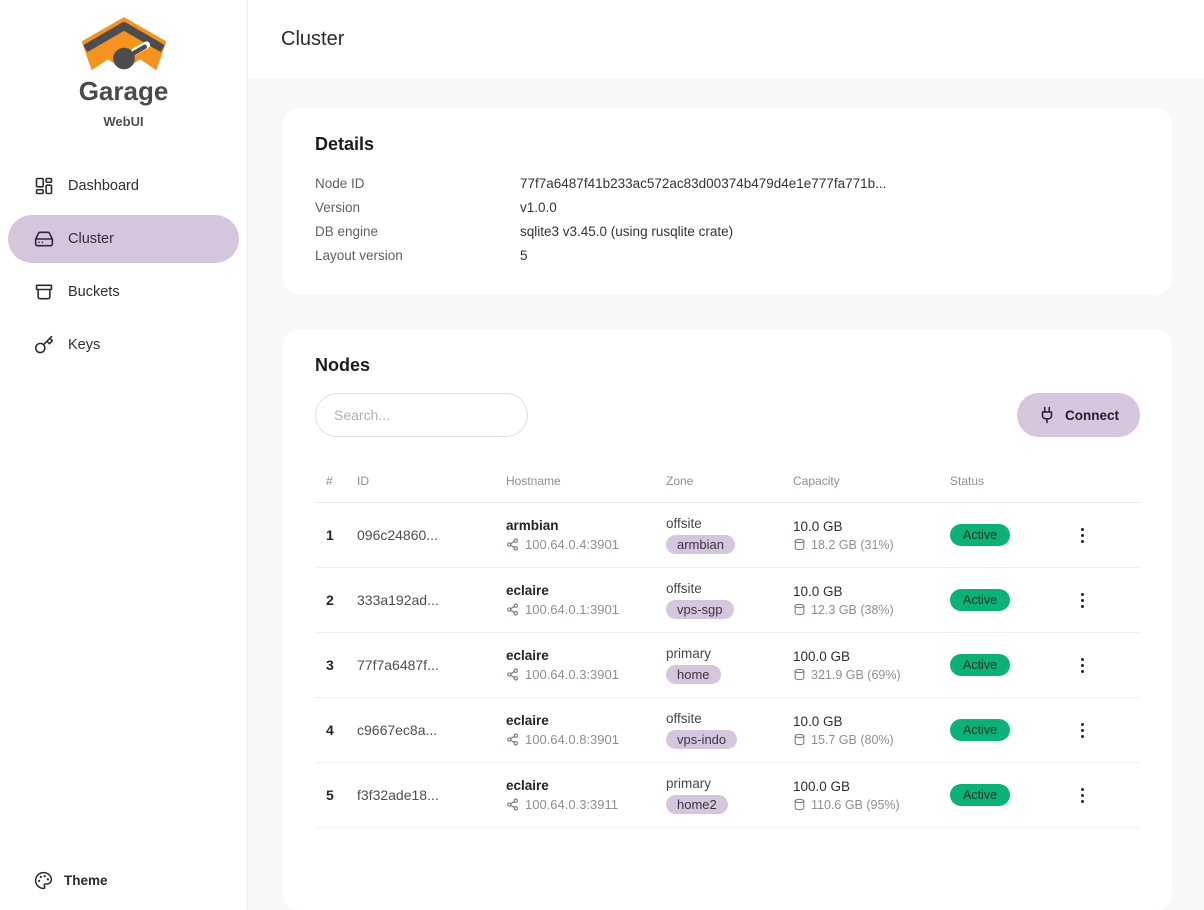 The height and width of the screenshot is (910, 1204). I want to click on keys-icon, so click(44, 345).